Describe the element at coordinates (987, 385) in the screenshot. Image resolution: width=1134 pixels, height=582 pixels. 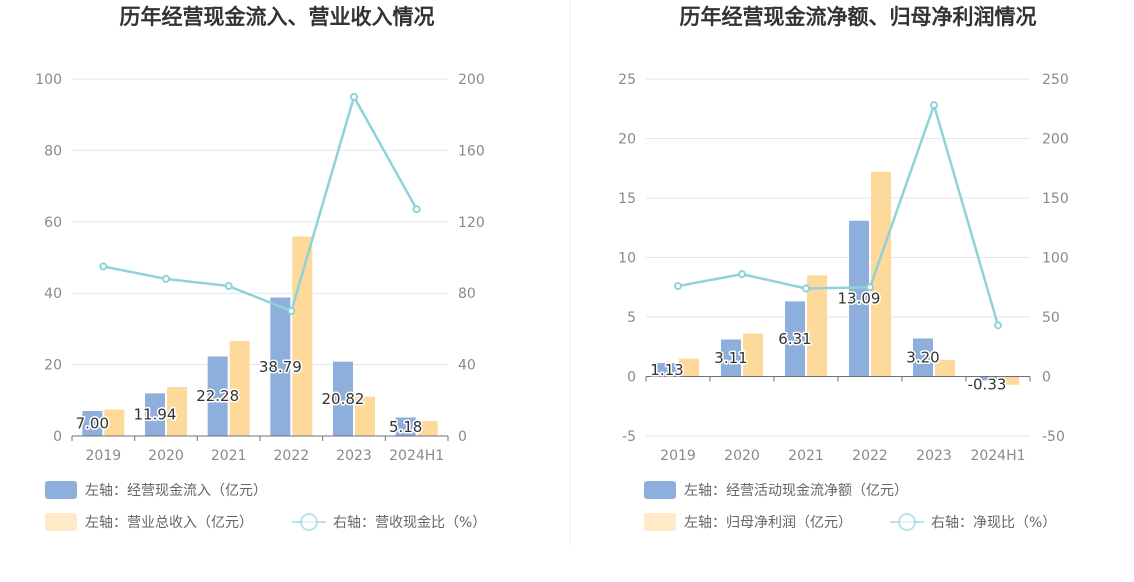
I see `data-label: -0.33` at that location.